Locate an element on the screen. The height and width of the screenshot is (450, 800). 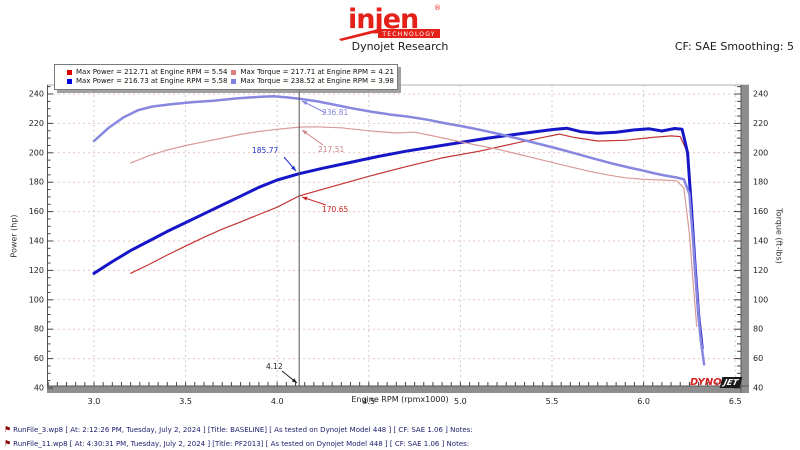
y-tick-label-left: 240 is located at coordinates (36, 94).